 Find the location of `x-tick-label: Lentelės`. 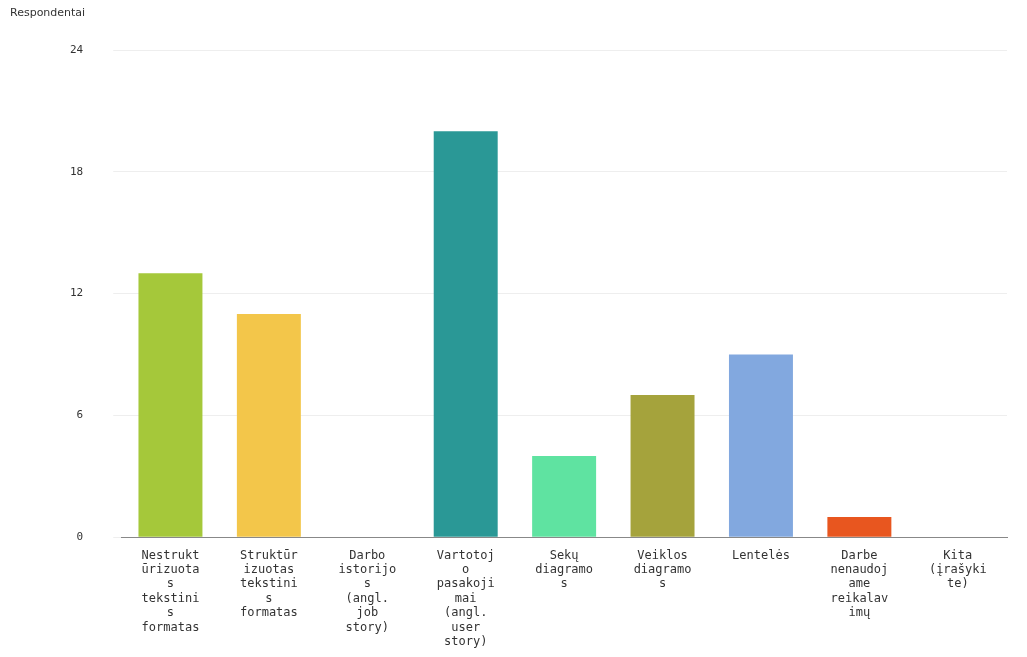

x-tick-label: Lentelės is located at coordinates (761, 554).